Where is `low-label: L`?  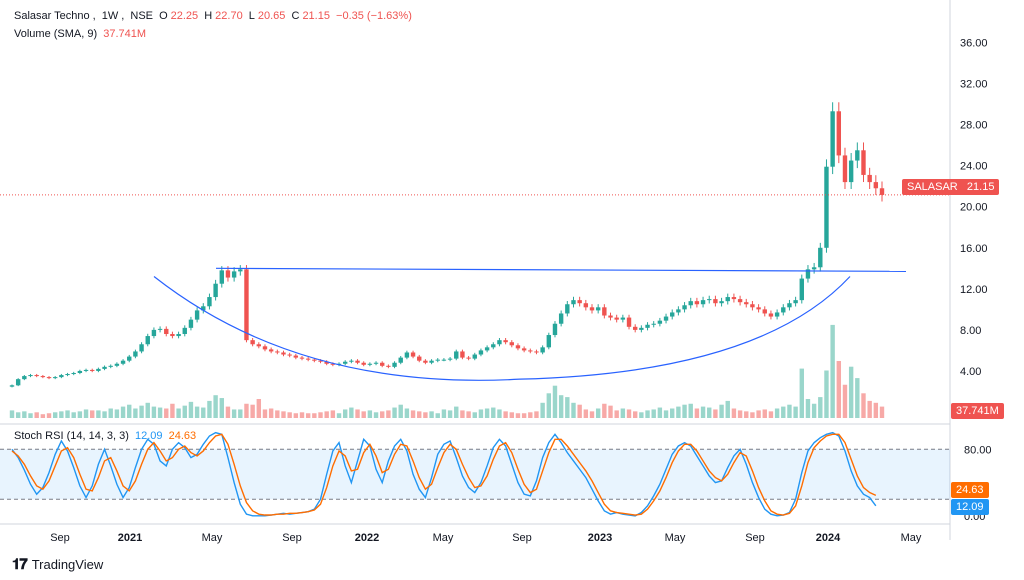 low-label: L is located at coordinates (251, 16).